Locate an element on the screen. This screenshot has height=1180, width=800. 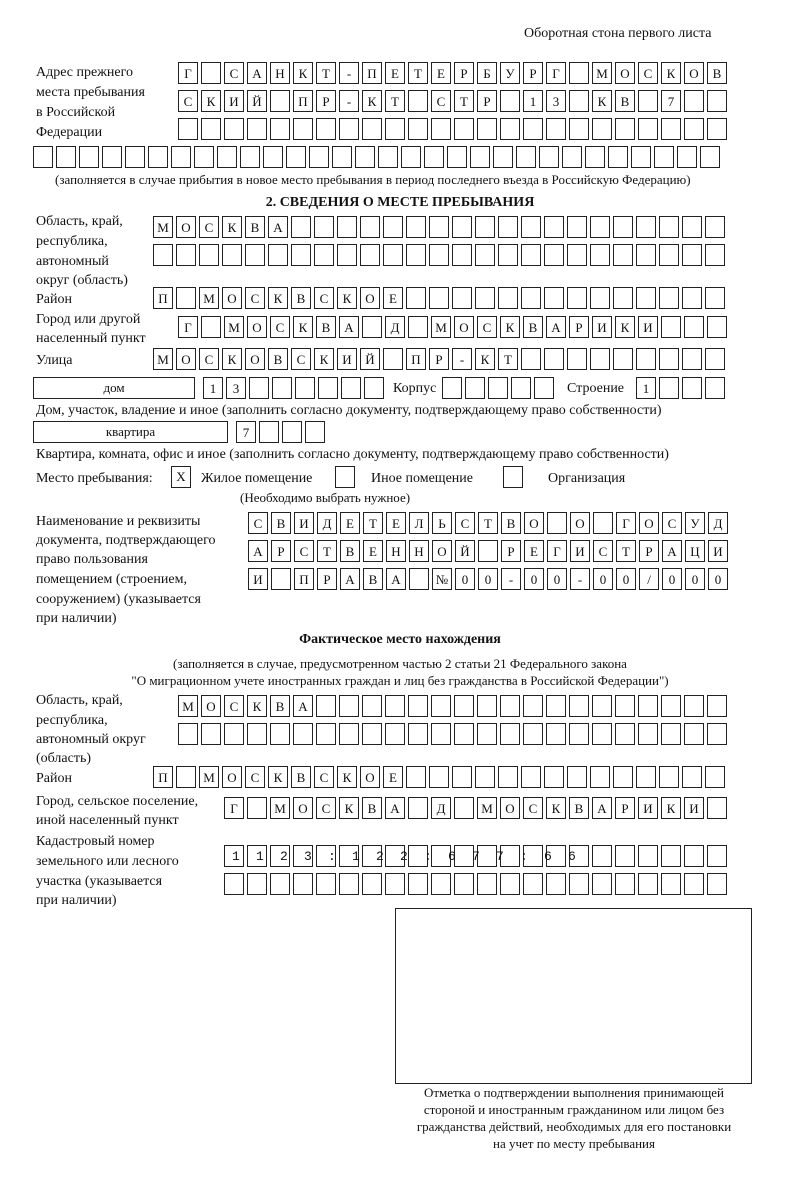
char-cell: 0 is located at coordinates (534, 579).